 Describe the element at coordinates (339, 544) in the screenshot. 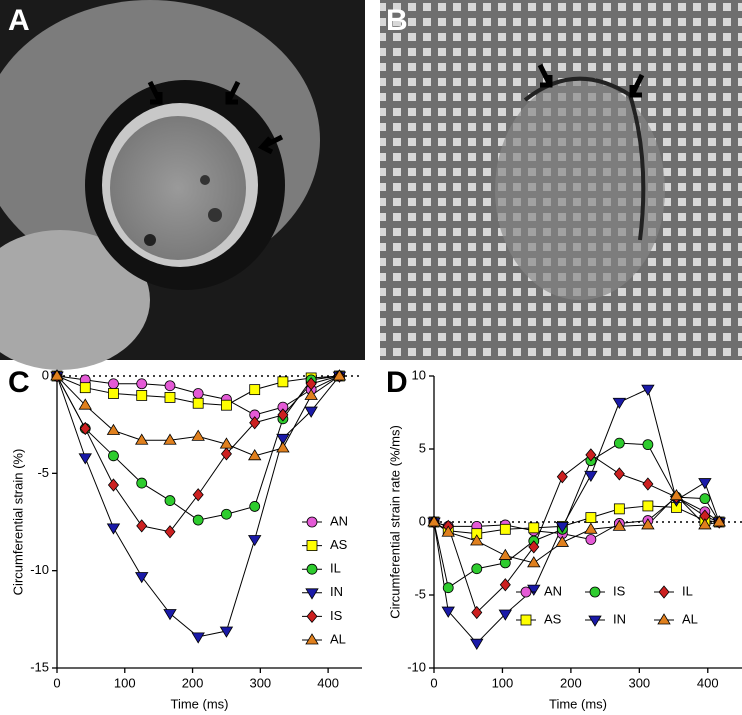

I see `legend-label: AS` at that location.